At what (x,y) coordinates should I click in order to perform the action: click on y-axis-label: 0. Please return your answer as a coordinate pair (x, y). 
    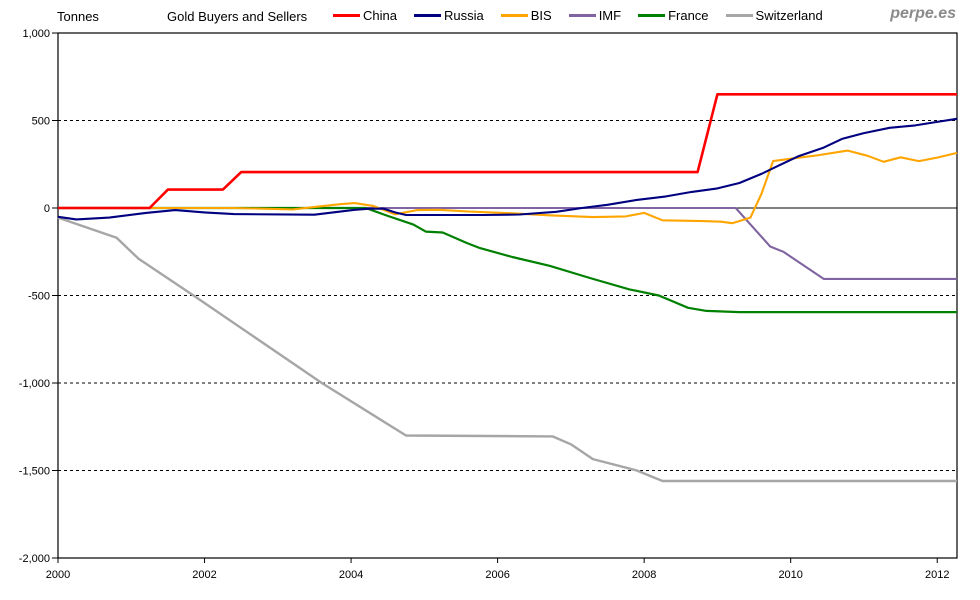
    Looking at the image, I should click on (47, 209).